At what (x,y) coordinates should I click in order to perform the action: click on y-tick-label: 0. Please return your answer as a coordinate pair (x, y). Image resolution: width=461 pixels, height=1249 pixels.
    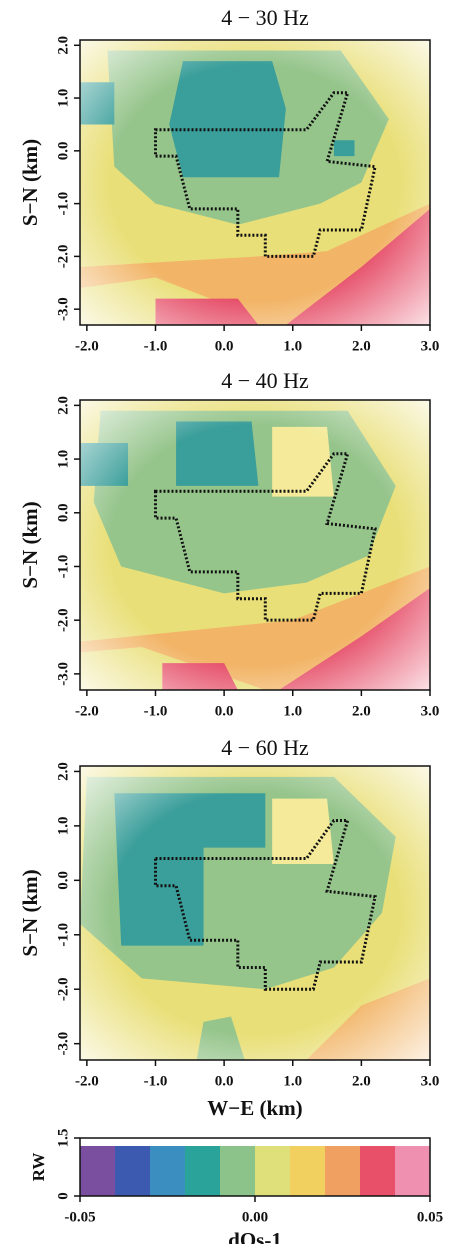
    Looking at the image, I should click on (63, 1196).